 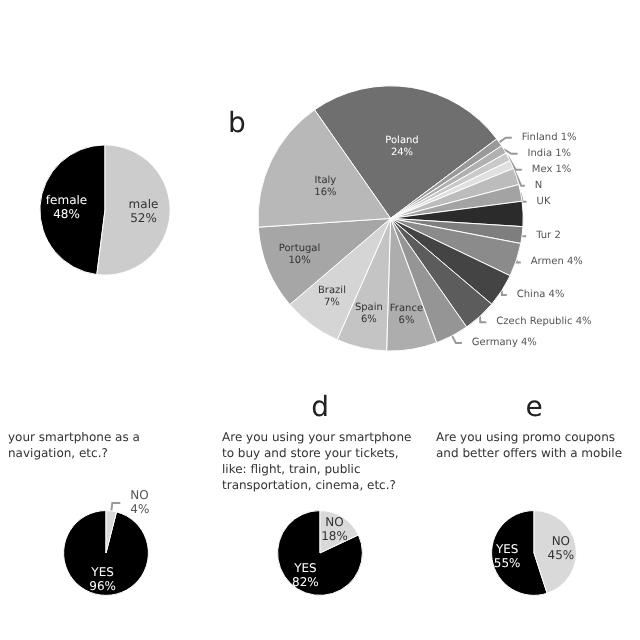 I want to click on text: b, so click(x=237, y=124).